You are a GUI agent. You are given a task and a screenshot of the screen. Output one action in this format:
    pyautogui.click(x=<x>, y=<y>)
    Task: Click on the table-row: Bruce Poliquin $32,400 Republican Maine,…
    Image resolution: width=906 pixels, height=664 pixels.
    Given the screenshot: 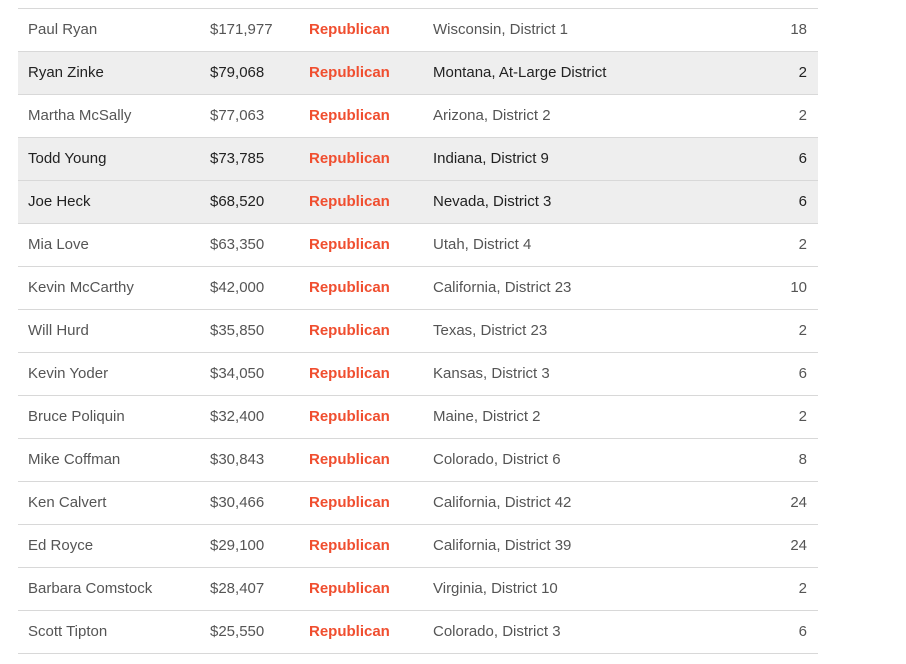 What is the action you would take?
    pyautogui.click(x=418, y=417)
    